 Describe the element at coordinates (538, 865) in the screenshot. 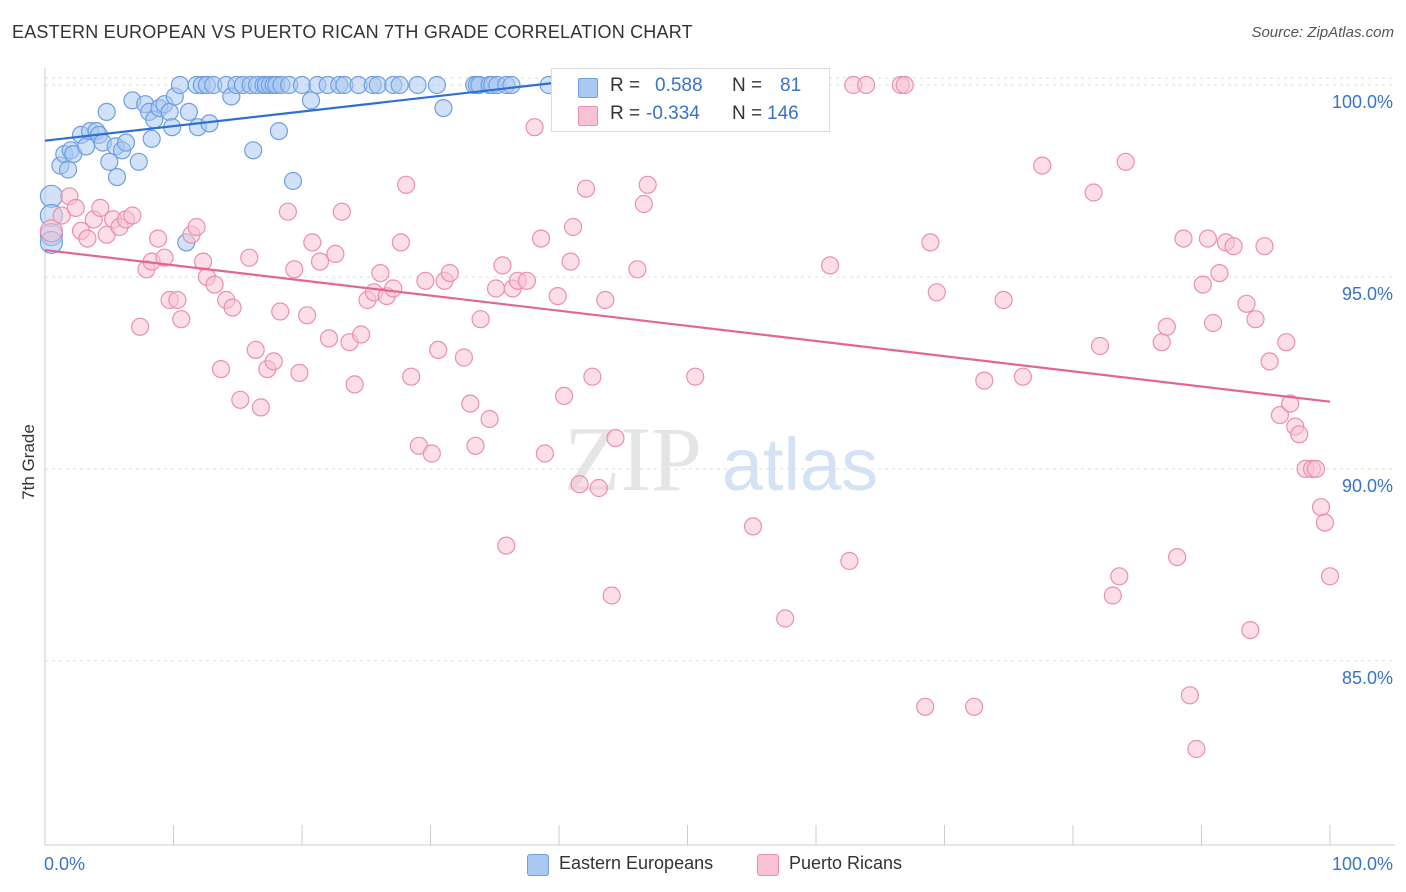

I see `bottom-legend-swatch-eastern-europeans` at that location.